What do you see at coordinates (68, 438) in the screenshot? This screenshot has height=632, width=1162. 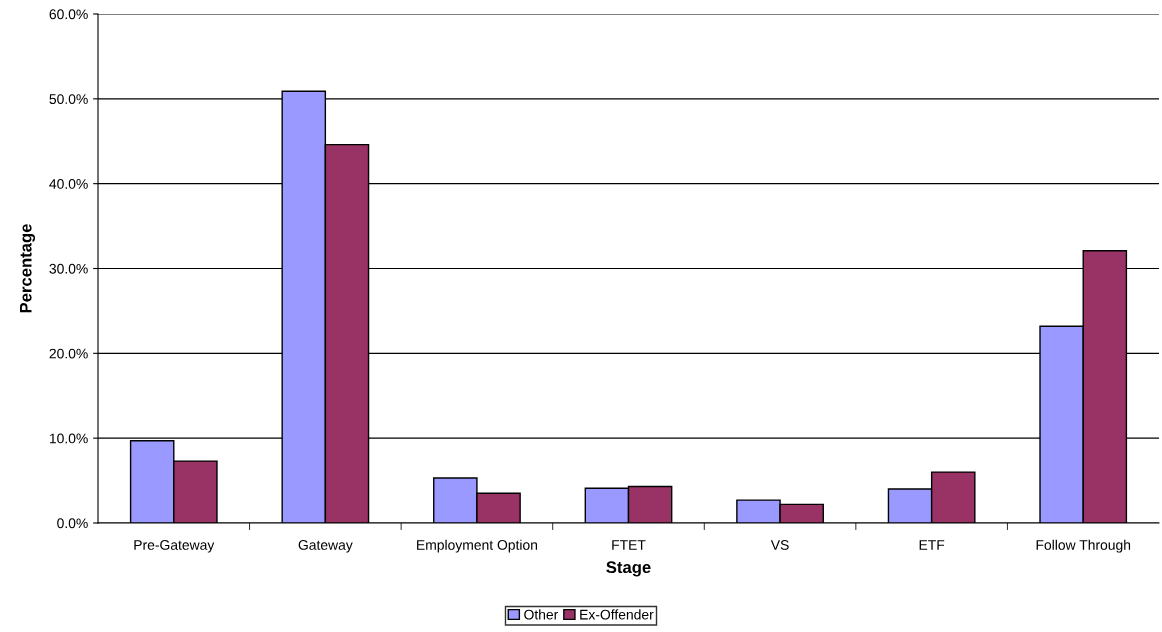 I see `y-tick-label: 10.0%` at bounding box center [68, 438].